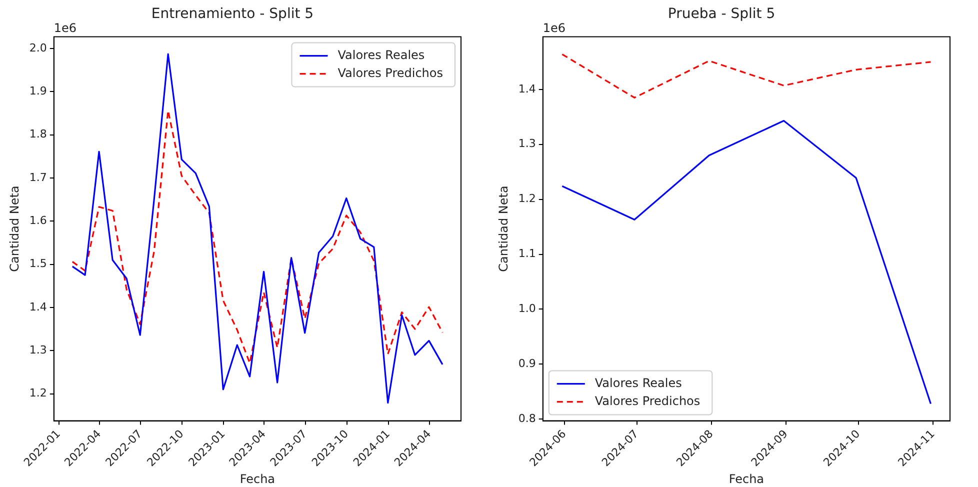 This screenshot has height=487, width=978. I want to click on y-tick-label: 1.1, so click(527, 253).